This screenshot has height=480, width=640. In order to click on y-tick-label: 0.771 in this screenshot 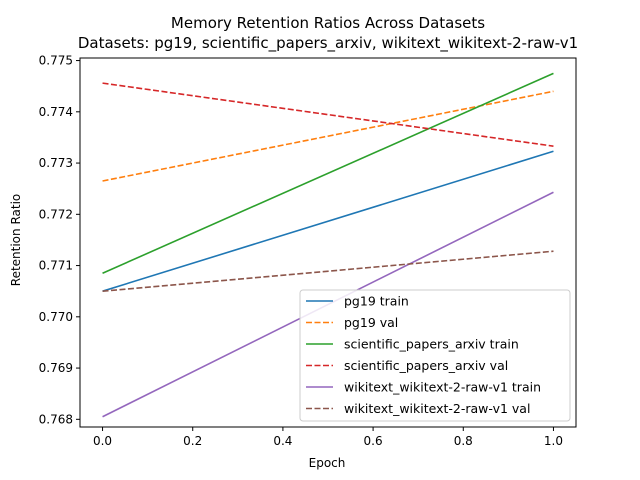, I will do `click(56, 266)`.